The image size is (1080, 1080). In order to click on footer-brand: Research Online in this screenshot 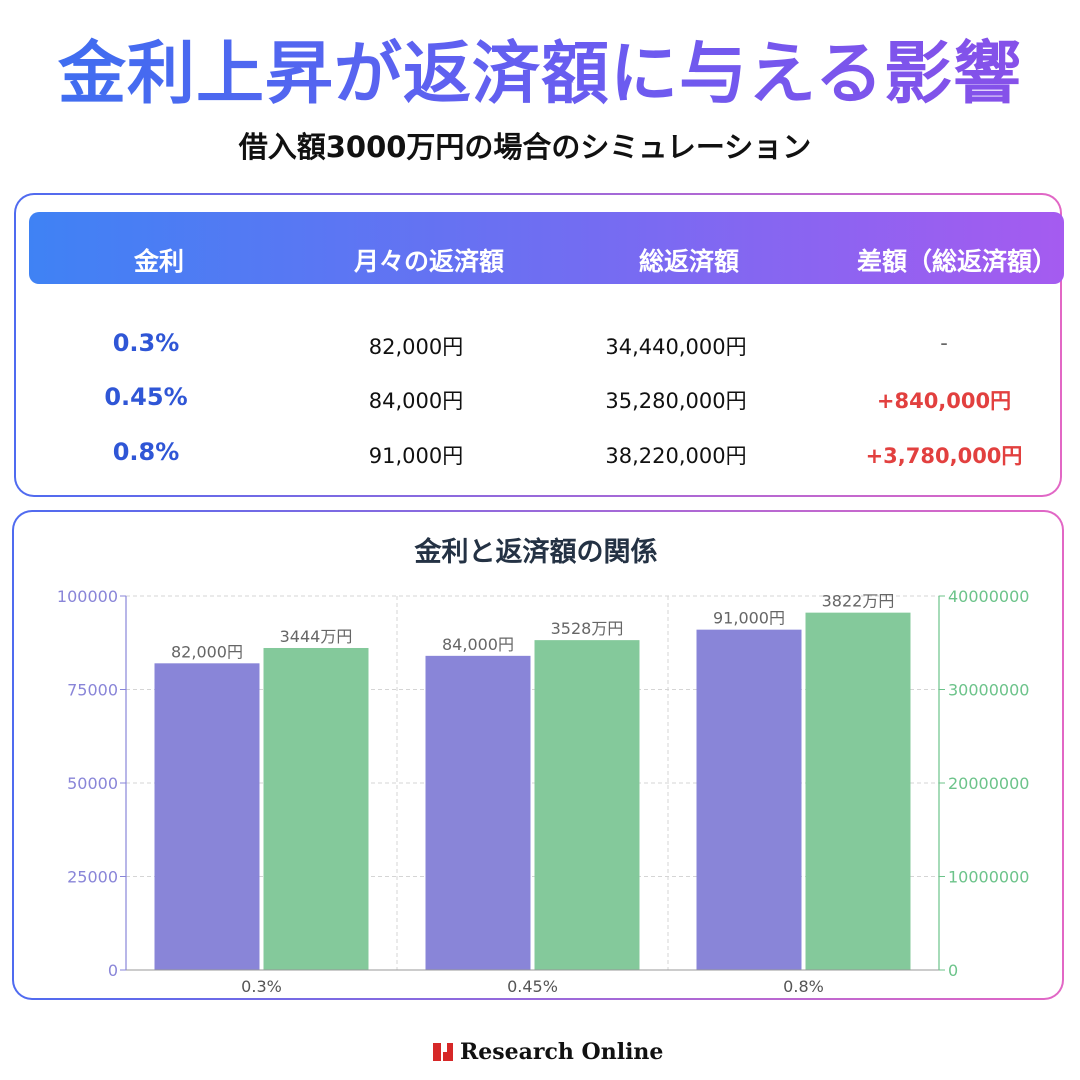, I will do `click(547, 1052)`.